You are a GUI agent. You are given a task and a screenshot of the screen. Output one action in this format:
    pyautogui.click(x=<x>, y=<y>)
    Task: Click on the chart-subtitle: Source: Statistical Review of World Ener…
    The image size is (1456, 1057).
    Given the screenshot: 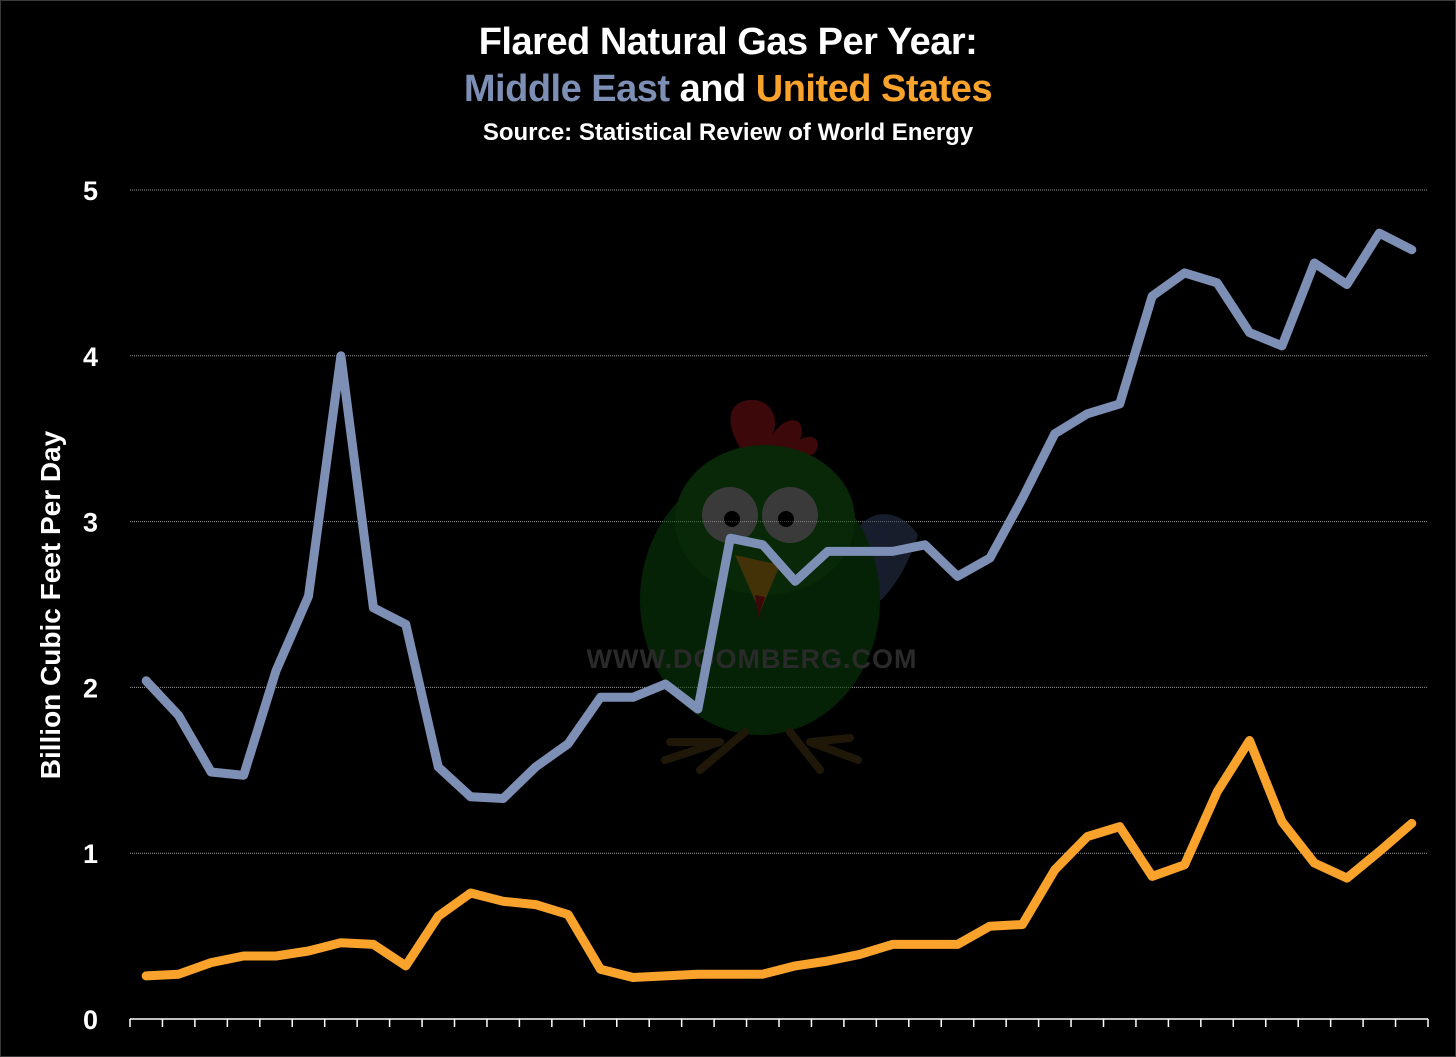 What is the action you would take?
    pyautogui.click(x=728, y=132)
    